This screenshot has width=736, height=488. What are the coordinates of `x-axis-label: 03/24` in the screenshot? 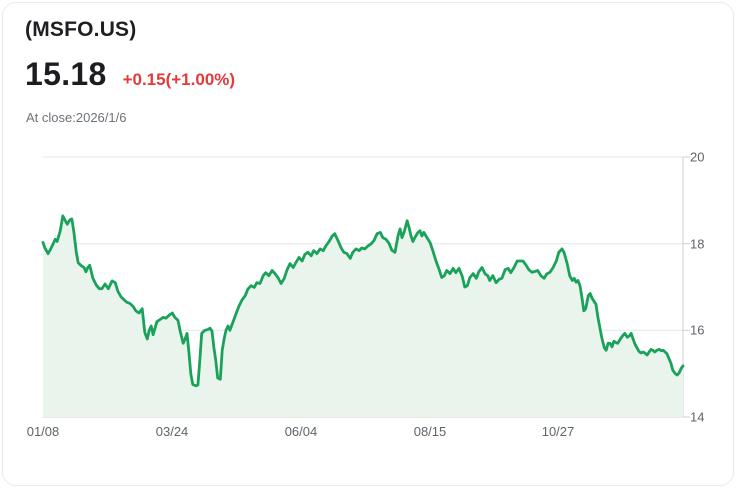 It's located at (172, 431).